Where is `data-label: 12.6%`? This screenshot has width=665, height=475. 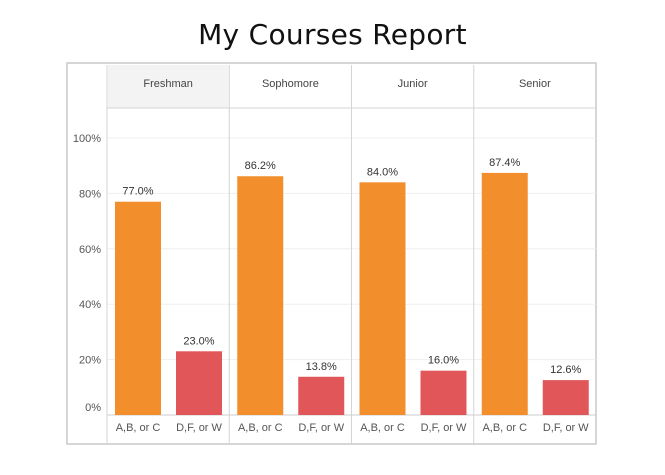
data-label: 12.6% is located at coordinates (565, 370).